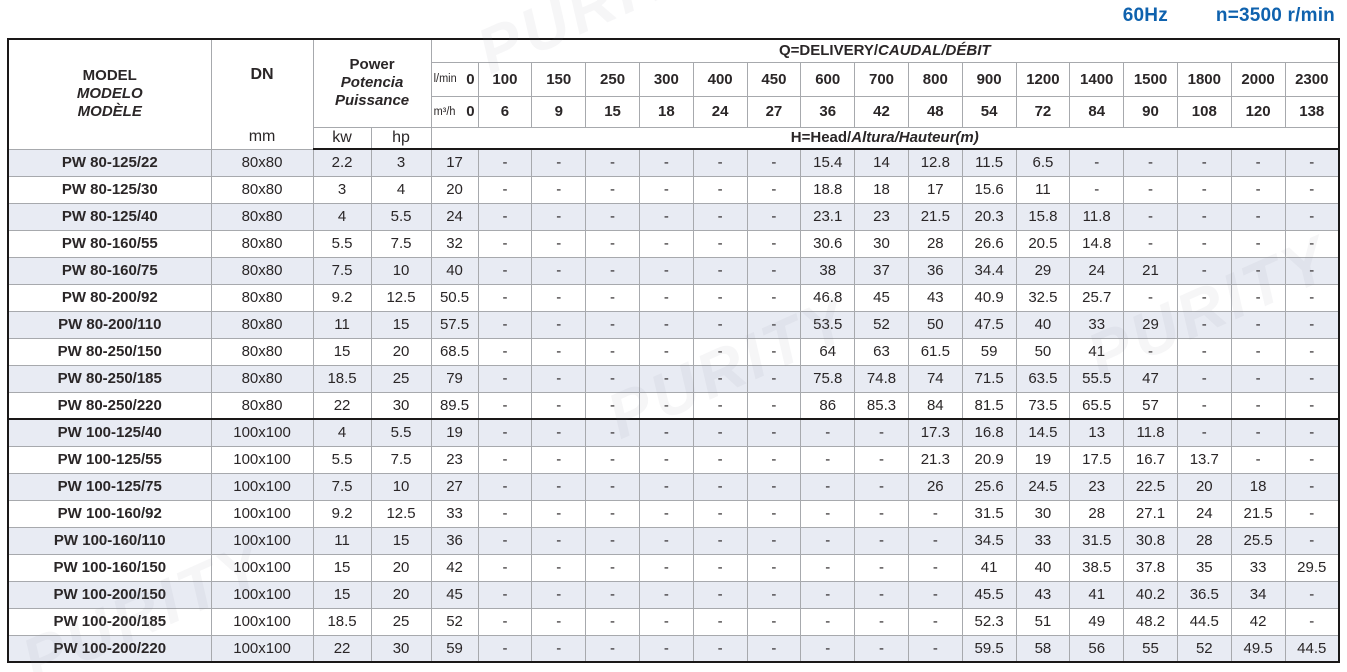 The width and height of the screenshot is (1347, 672). What do you see at coordinates (109, 378) in the screenshot?
I see `model-cell: PW 80-250/185` at bounding box center [109, 378].